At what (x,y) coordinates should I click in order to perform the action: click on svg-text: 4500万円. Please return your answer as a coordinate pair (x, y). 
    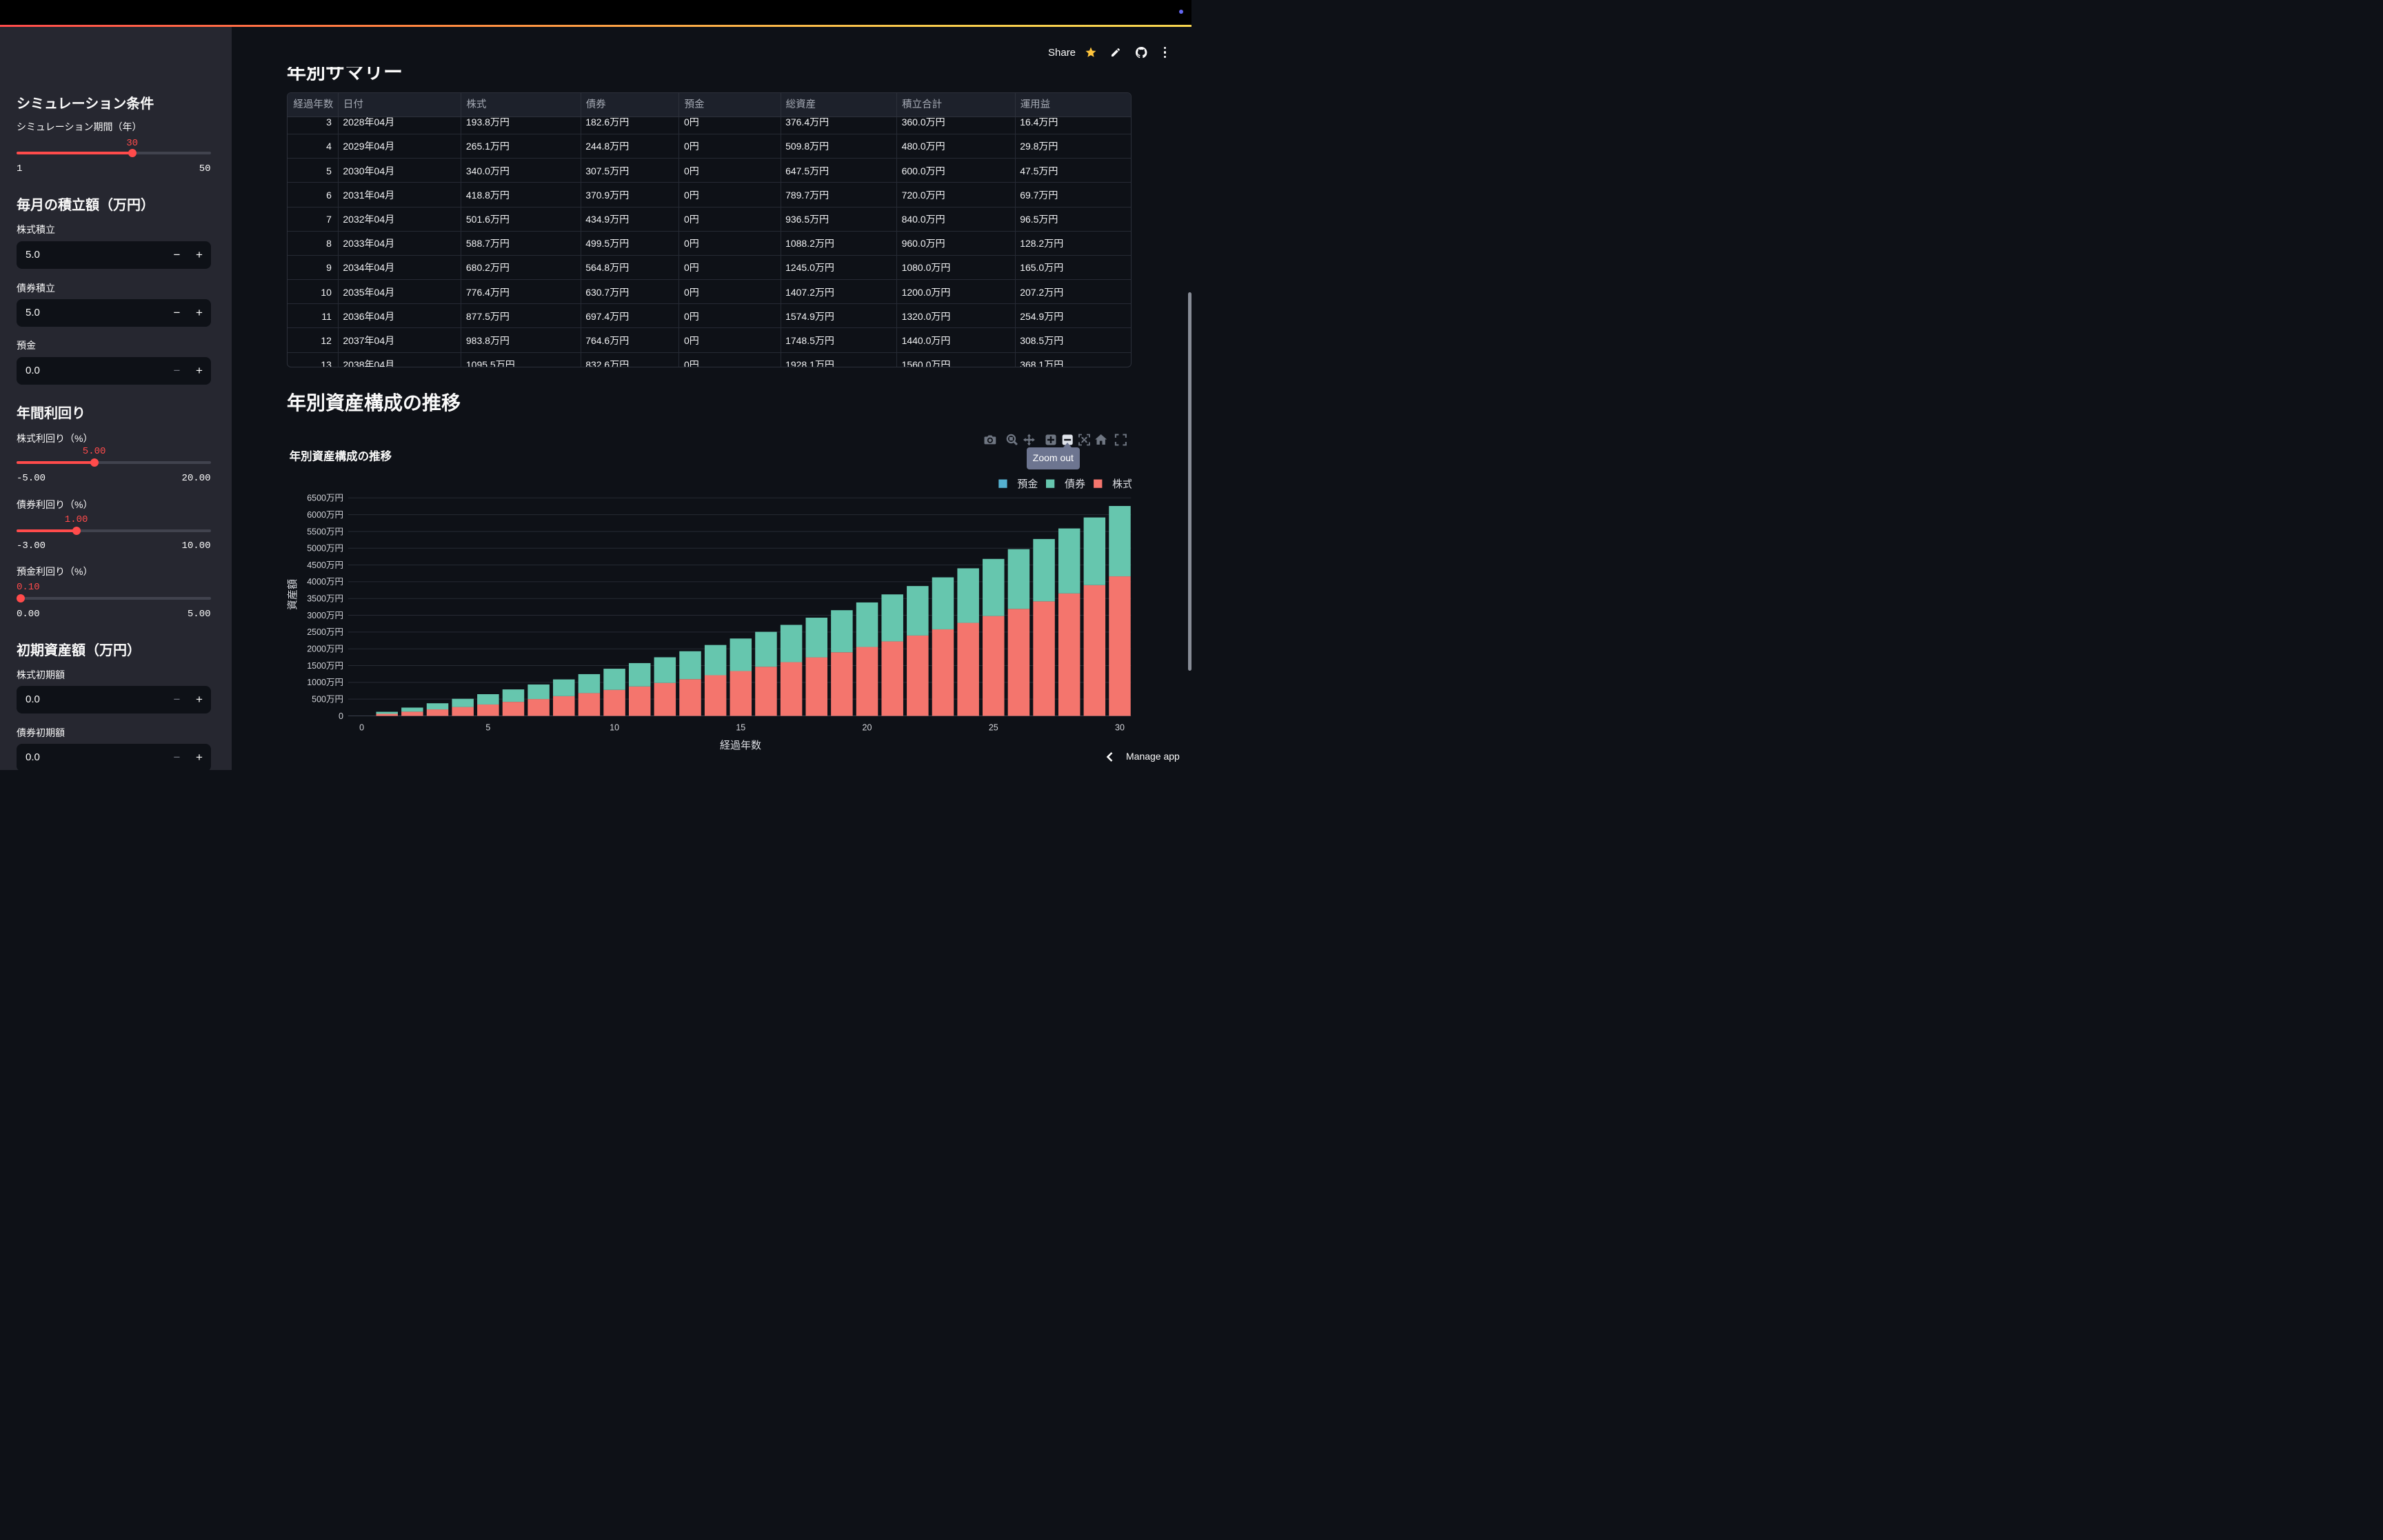
    Looking at the image, I should click on (326, 565).